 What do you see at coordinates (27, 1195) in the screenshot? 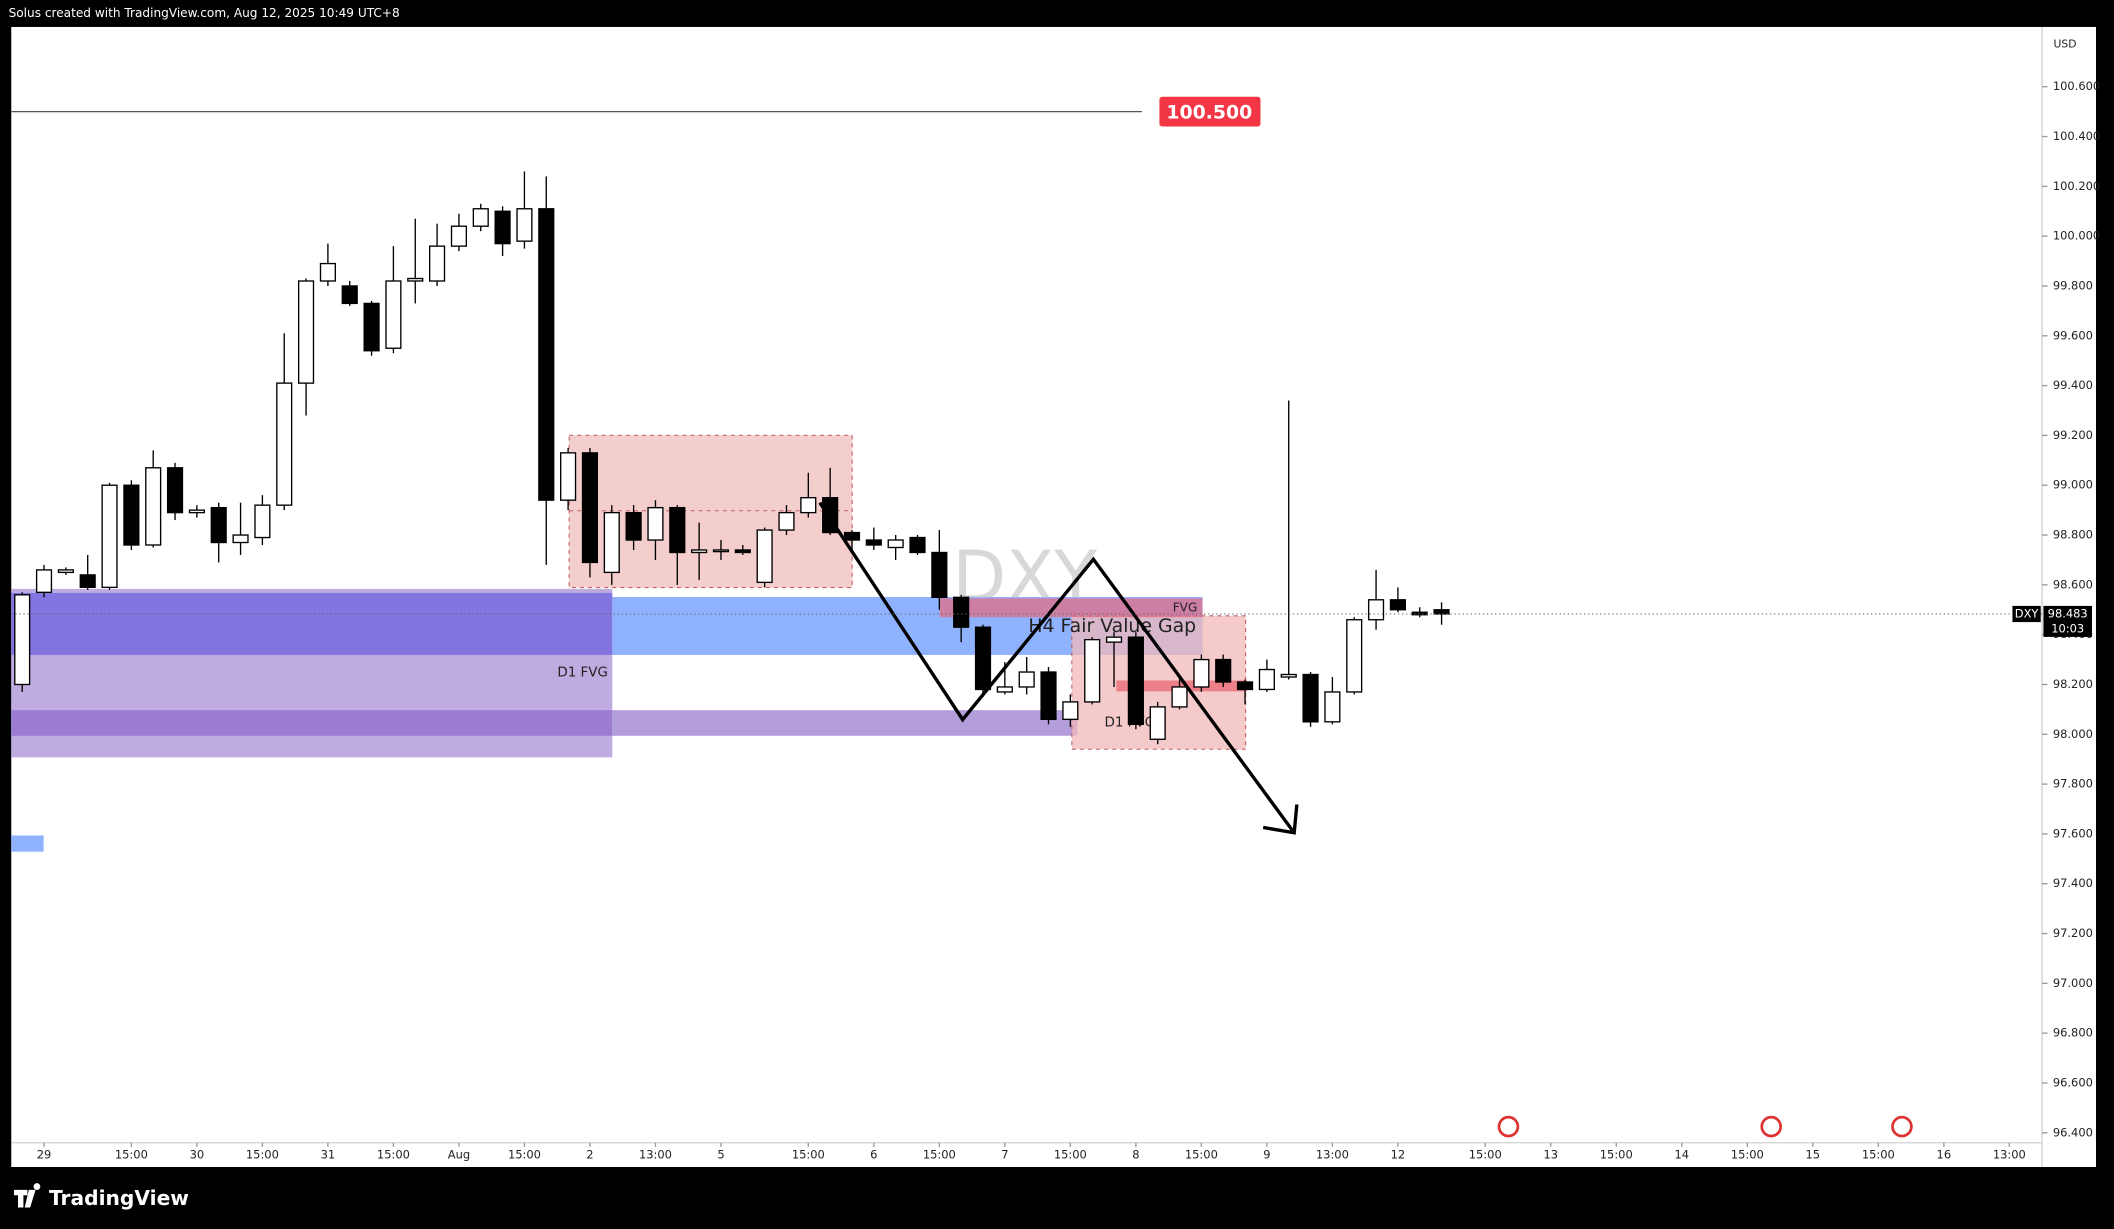
I see `logo-mark` at bounding box center [27, 1195].